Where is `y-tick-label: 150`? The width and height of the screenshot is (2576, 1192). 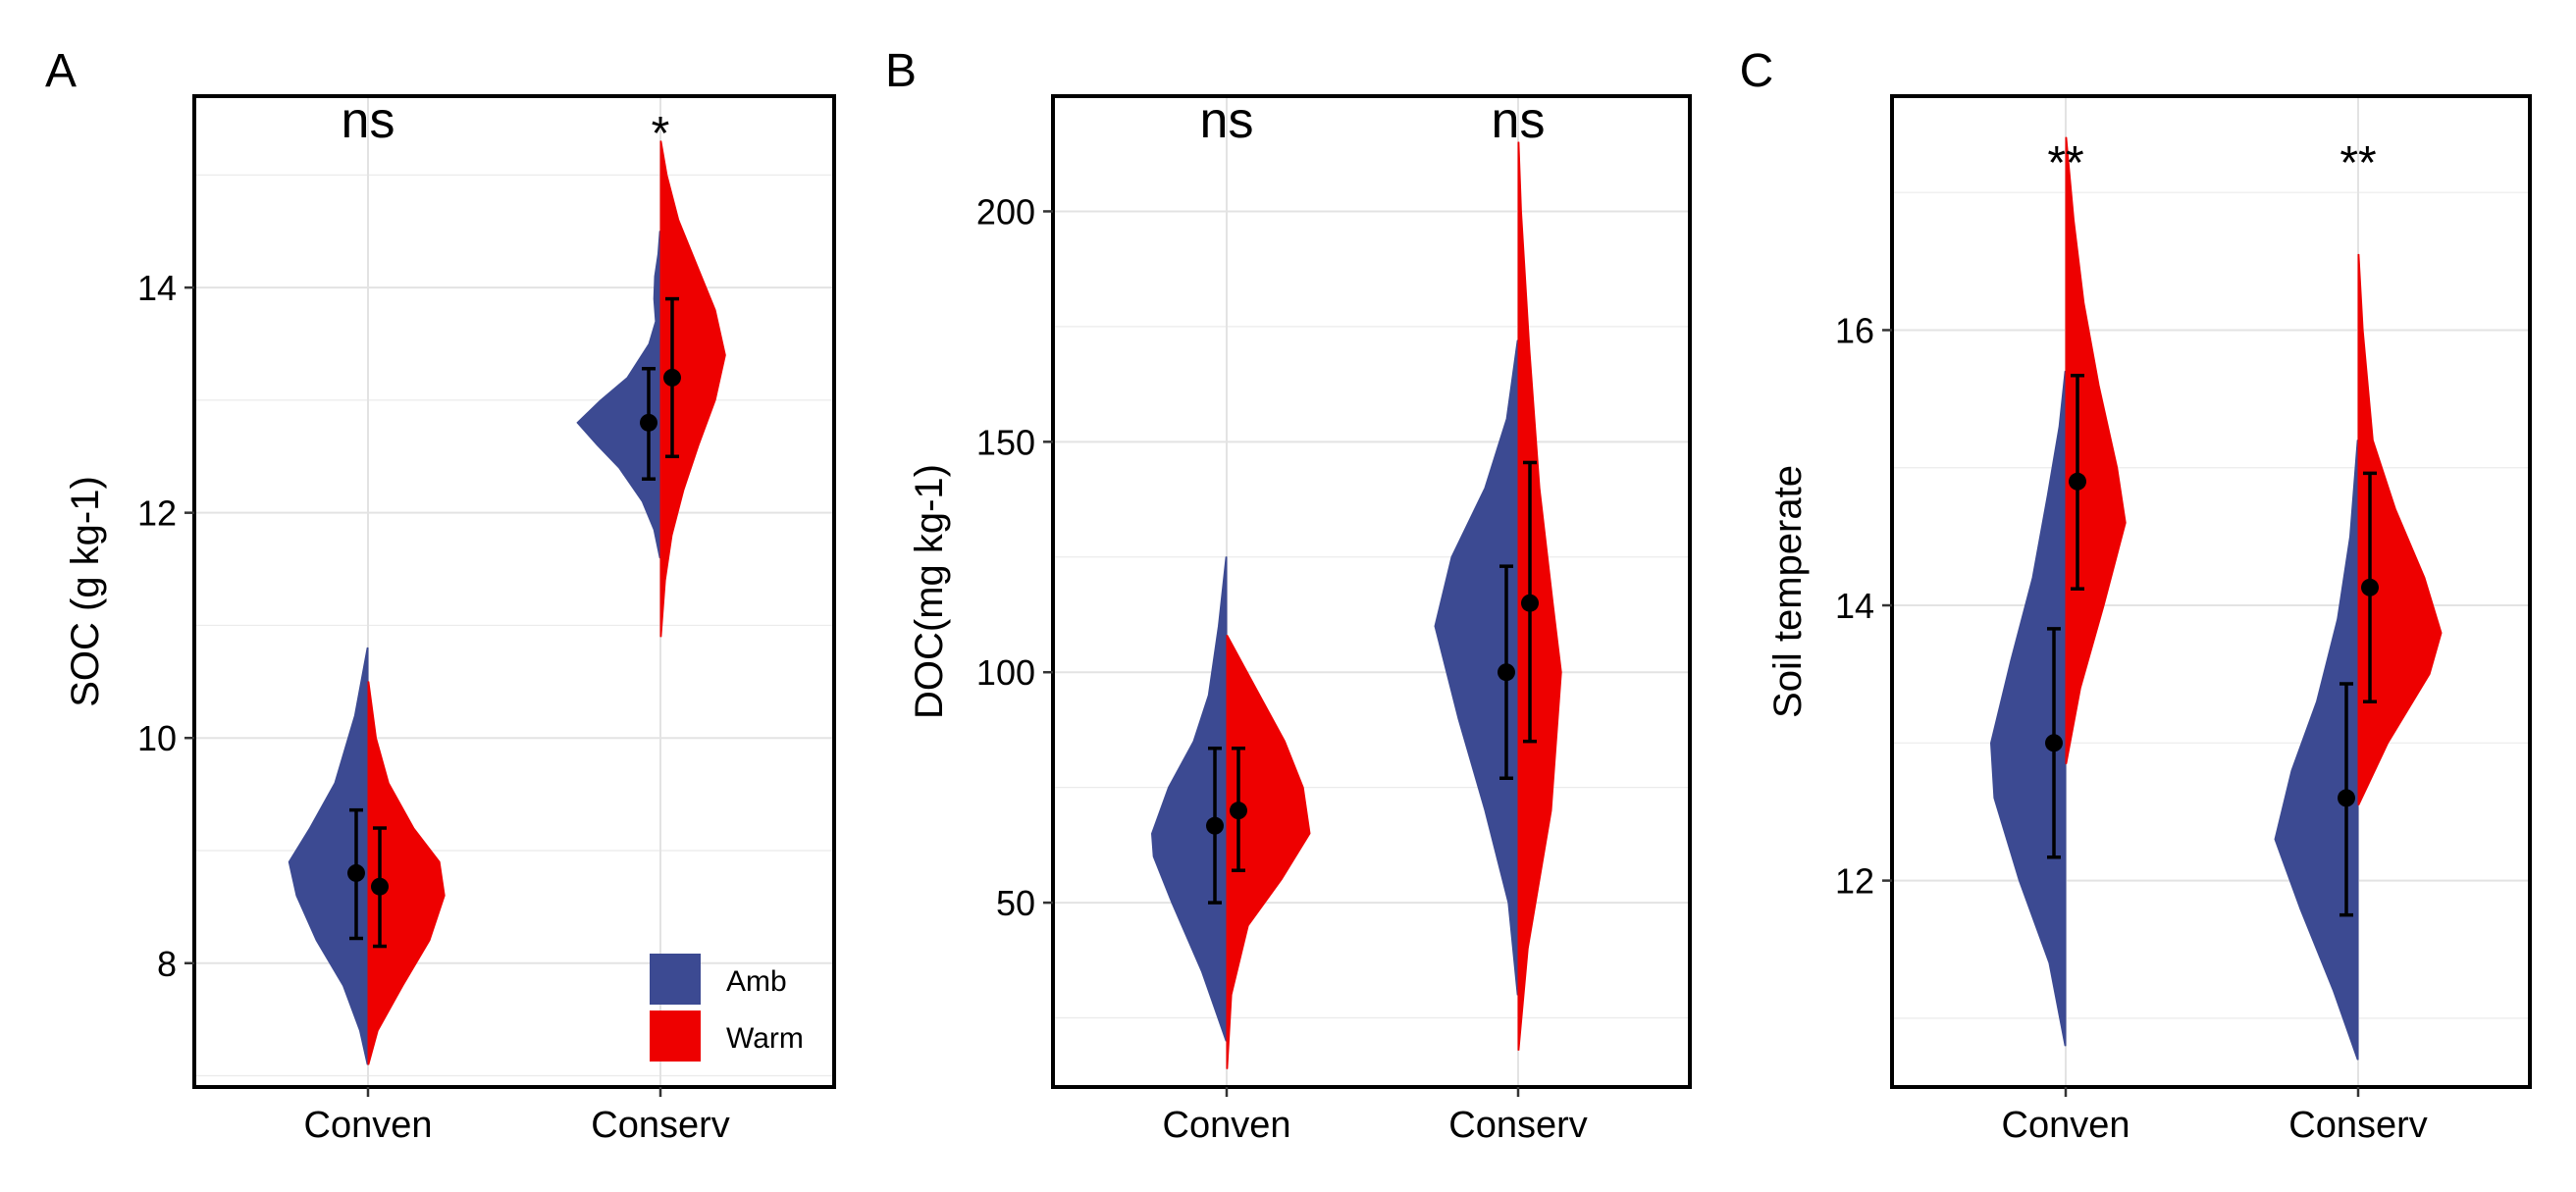 y-tick-label: 150 is located at coordinates (1005, 442).